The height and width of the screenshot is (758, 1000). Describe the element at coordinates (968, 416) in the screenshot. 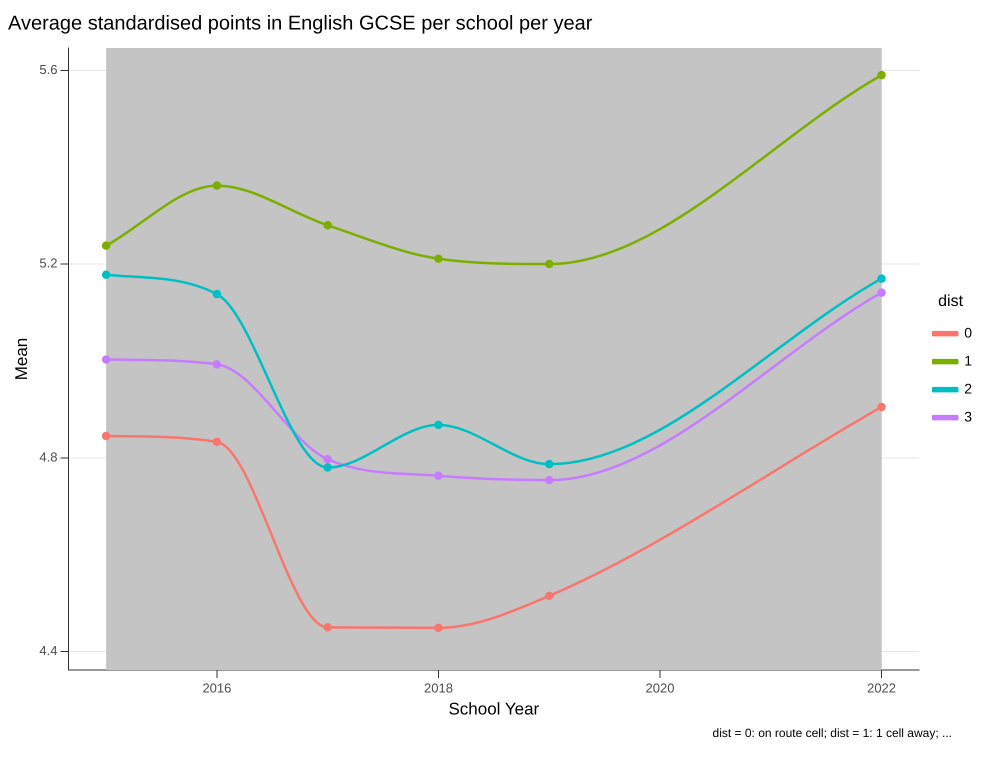

I see `legend-label: 3` at that location.